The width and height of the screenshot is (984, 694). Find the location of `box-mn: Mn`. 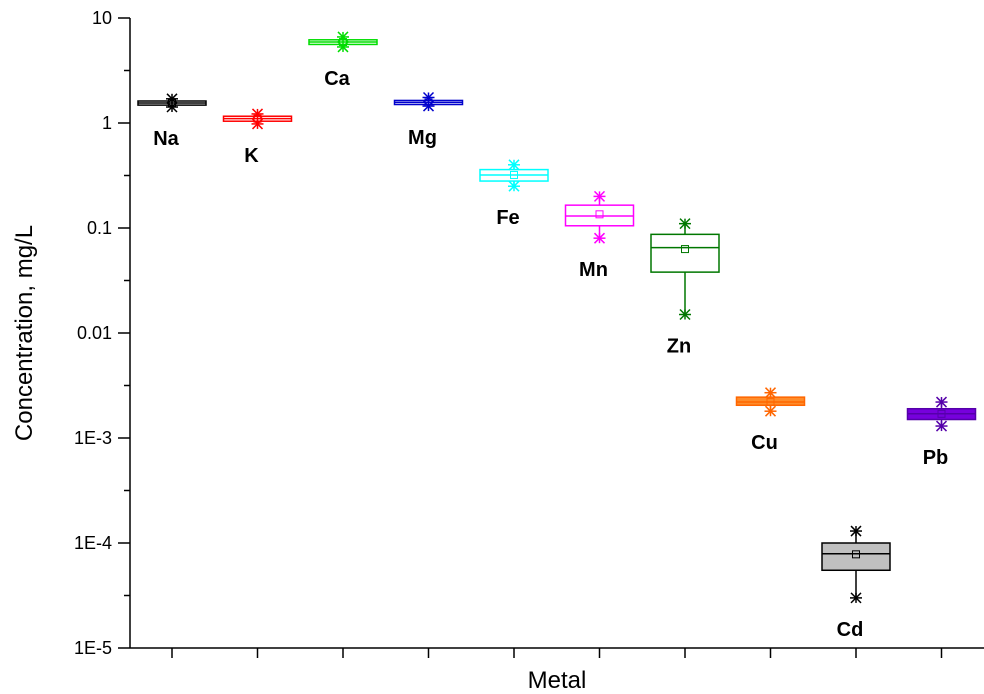

box-mn: Mn is located at coordinates (599, 235).